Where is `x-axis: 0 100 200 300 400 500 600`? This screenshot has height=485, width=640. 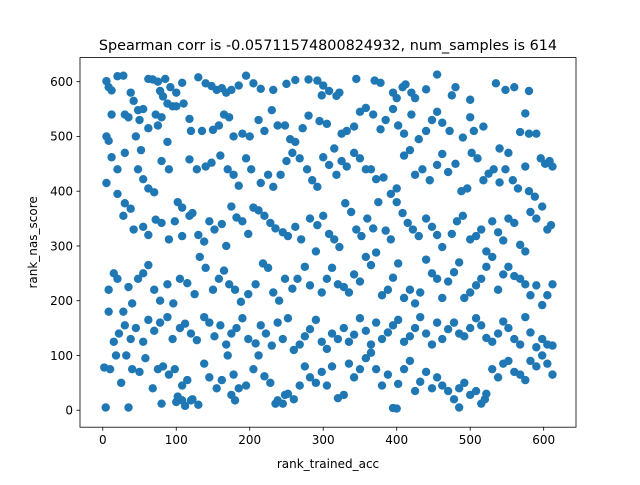 x-axis: 0 100 200 300 400 500 600 is located at coordinates (327, 437).